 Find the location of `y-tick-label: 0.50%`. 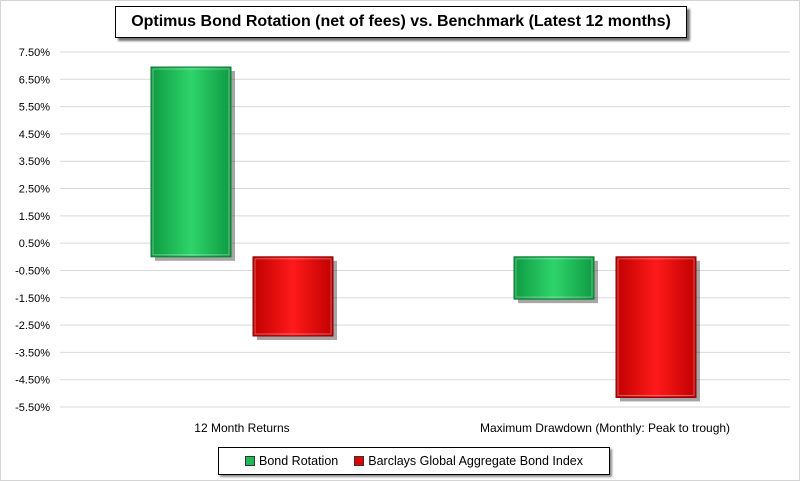

y-tick-label: 0.50% is located at coordinates (34, 244).